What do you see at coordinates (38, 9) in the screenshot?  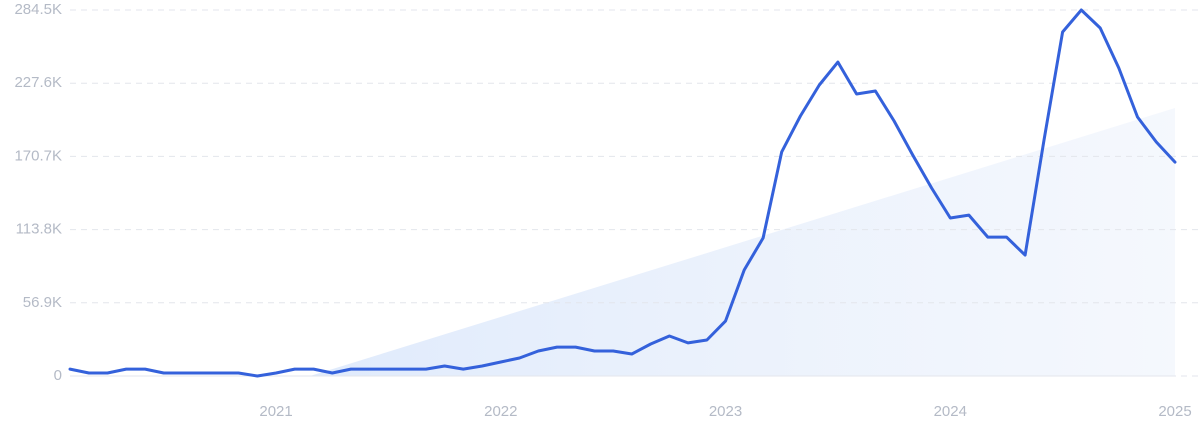 I see `y-tick-label: 284.5K` at bounding box center [38, 9].